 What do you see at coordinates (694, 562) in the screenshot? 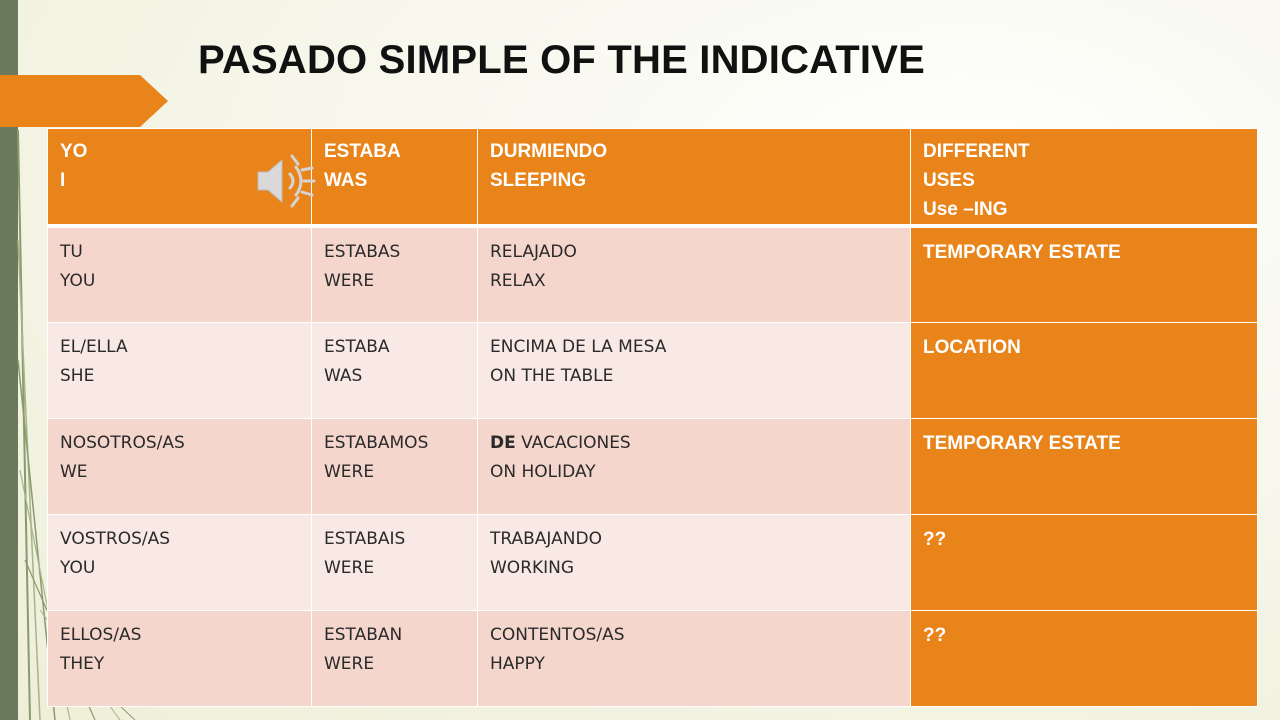
I see `example-cell: TRABAJANDO WORKING` at bounding box center [694, 562].